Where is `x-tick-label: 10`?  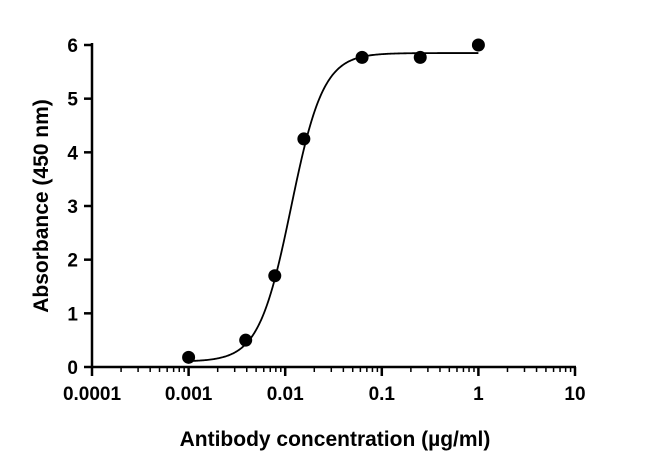 x-tick-label: 10 is located at coordinates (574, 394).